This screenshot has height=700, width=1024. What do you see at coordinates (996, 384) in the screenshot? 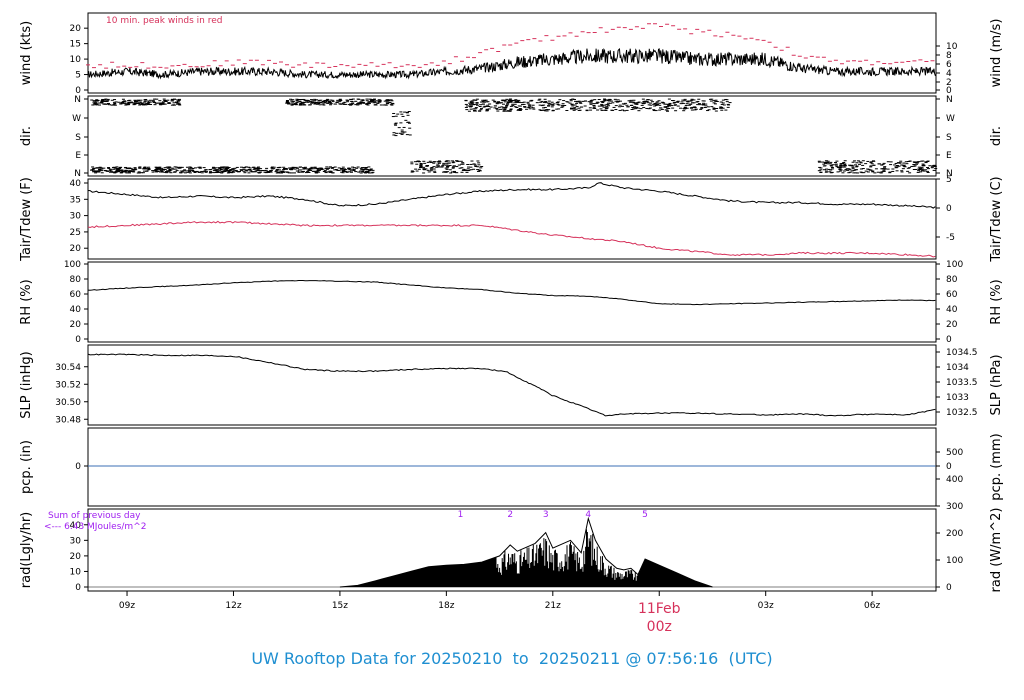
I see `ylabel-right-slp: SLP (hPa)` at bounding box center [996, 384].